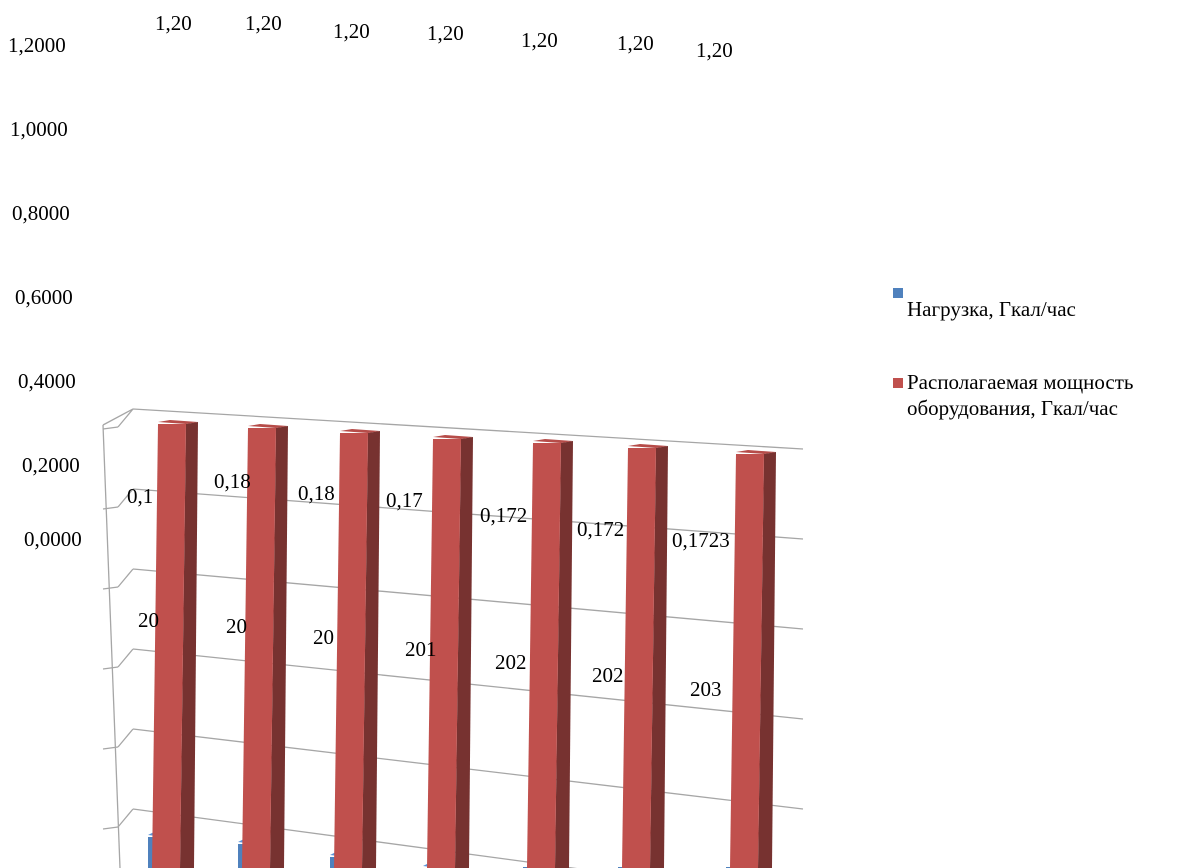 The image size is (1201, 868). I want to click on legend-item-load: Нагрузка, Гкал/час, so click(1043, 303).